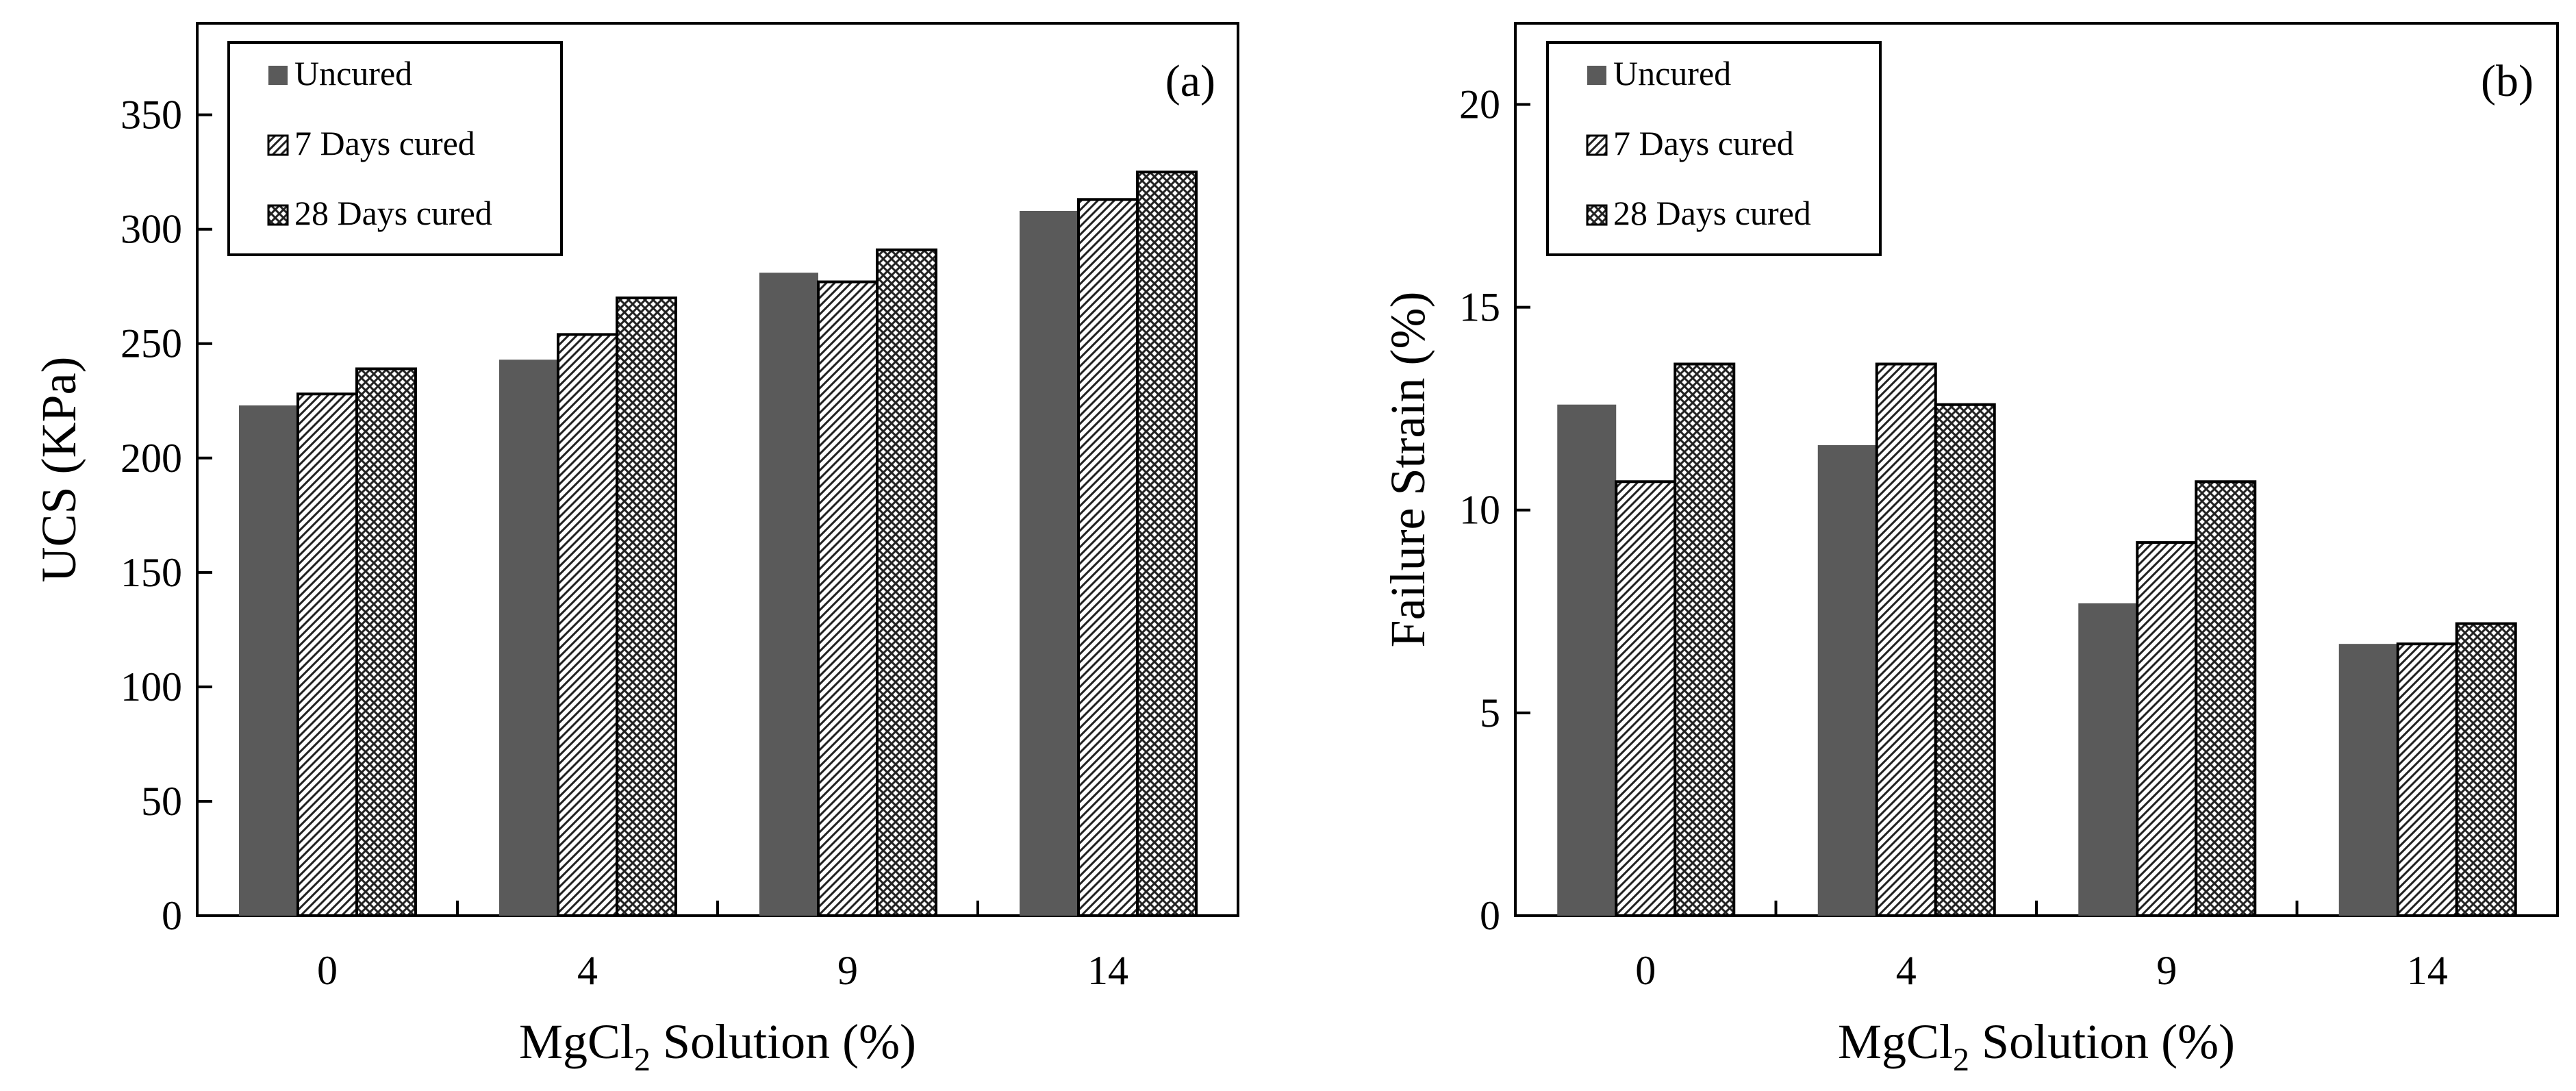 The width and height of the screenshot is (2576, 1091). Describe the element at coordinates (1480, 307) in the screenshot. I see `y-tick-label: 15` at that location.